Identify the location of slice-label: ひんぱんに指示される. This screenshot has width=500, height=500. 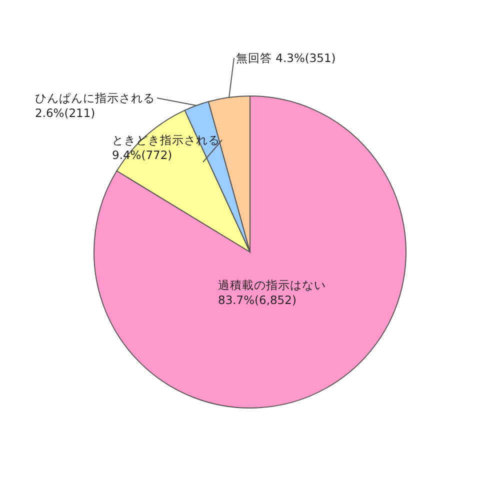
(95, 98).